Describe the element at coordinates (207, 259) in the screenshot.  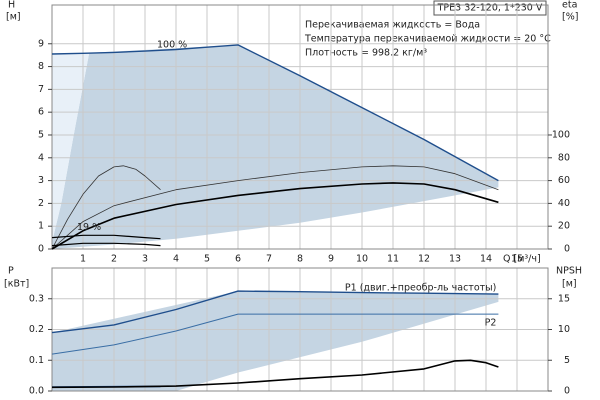
I see `x-tick-label: 5` at that location.